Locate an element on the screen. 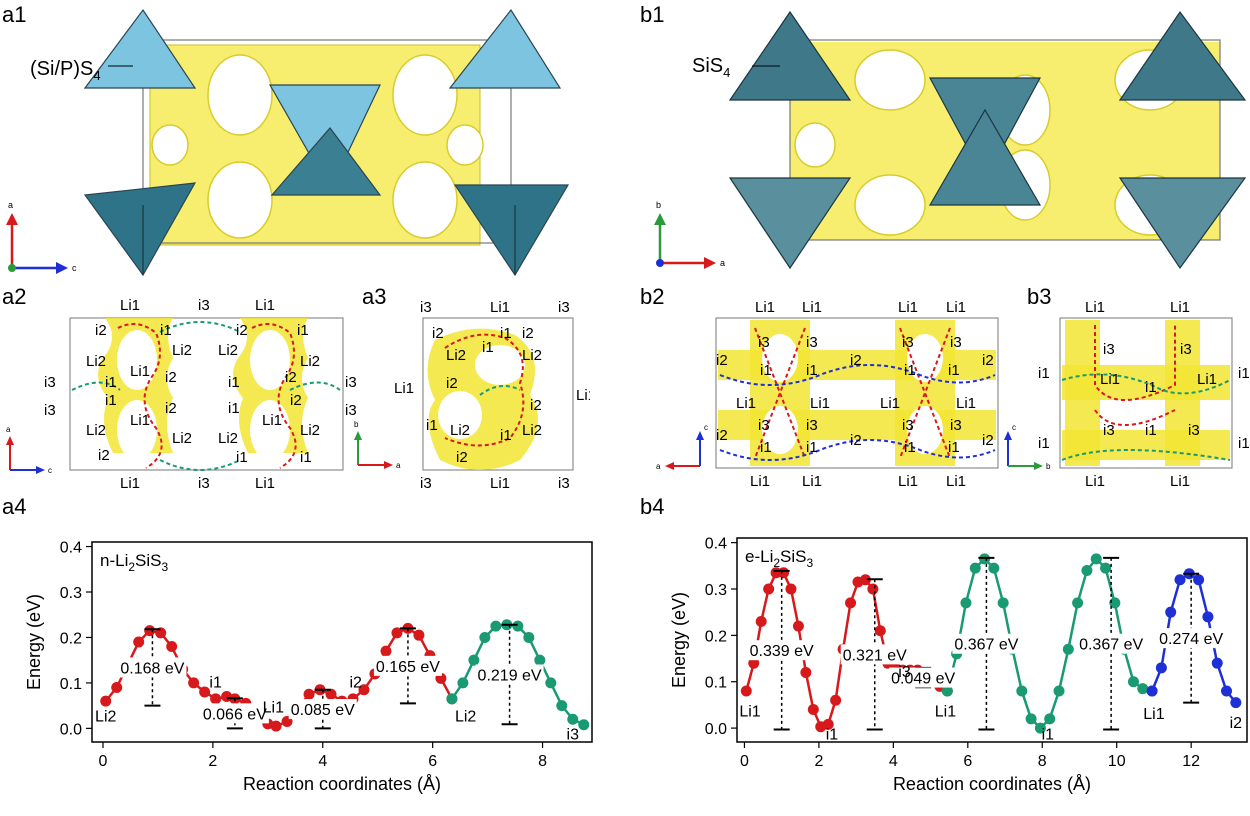  panel-label-b1: b1 is located at coordinates (652, 14).